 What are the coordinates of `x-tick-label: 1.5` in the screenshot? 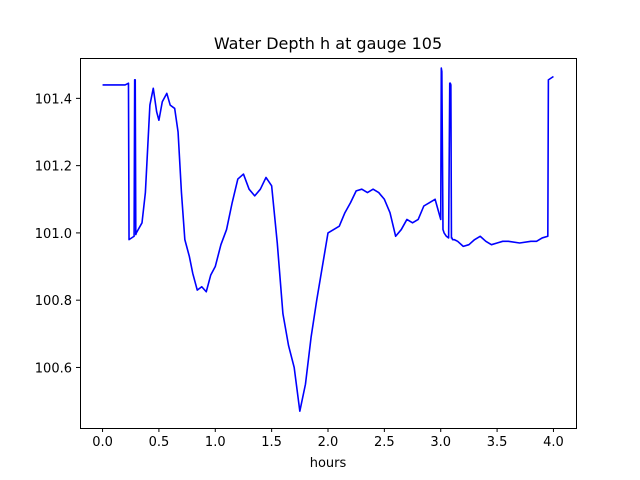 It's located at (271, 442).